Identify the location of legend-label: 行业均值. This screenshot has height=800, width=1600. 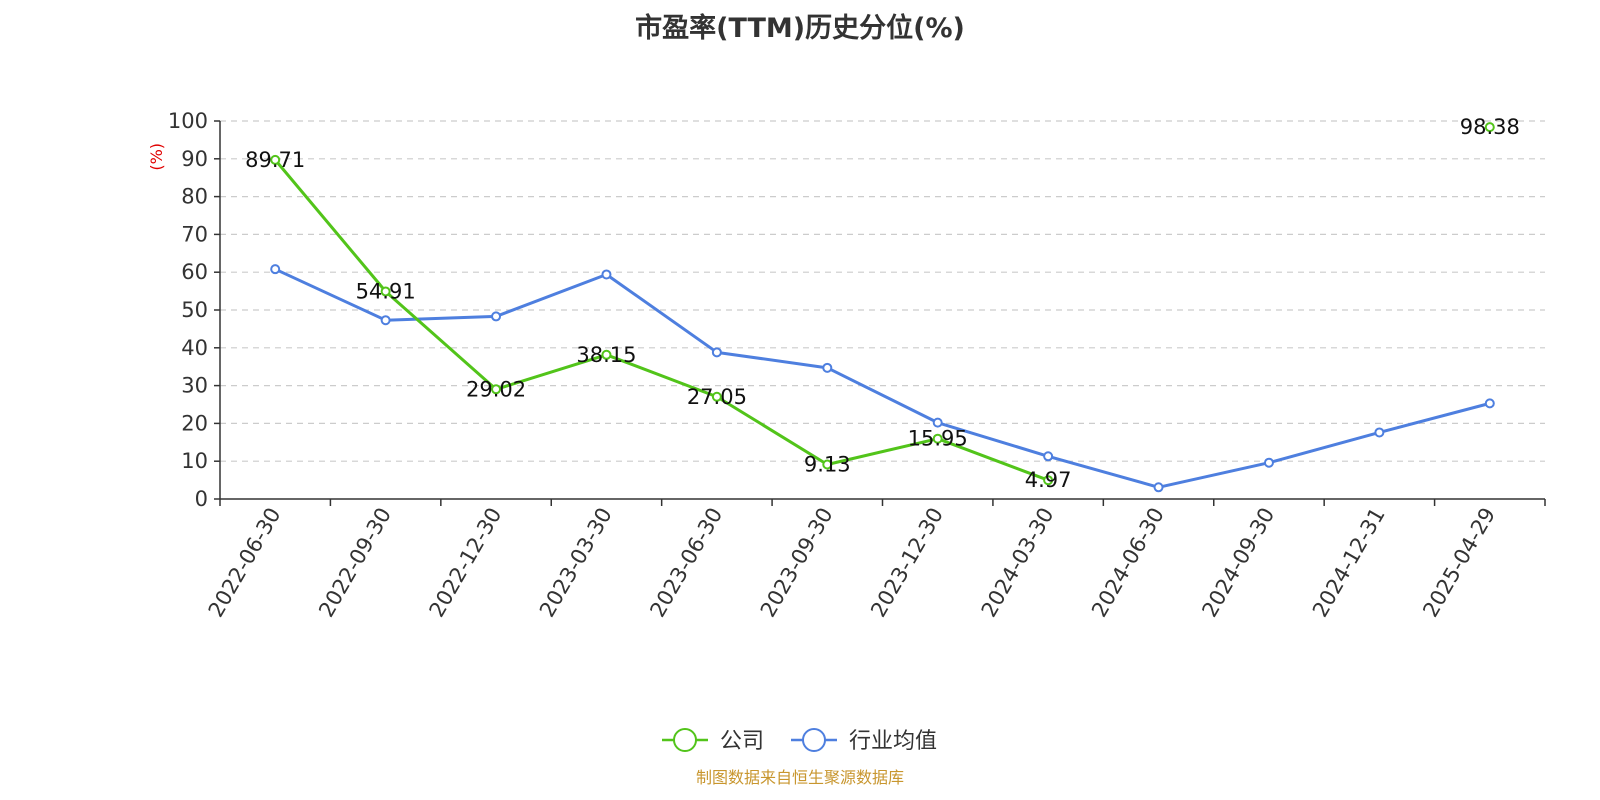
(893, 741).